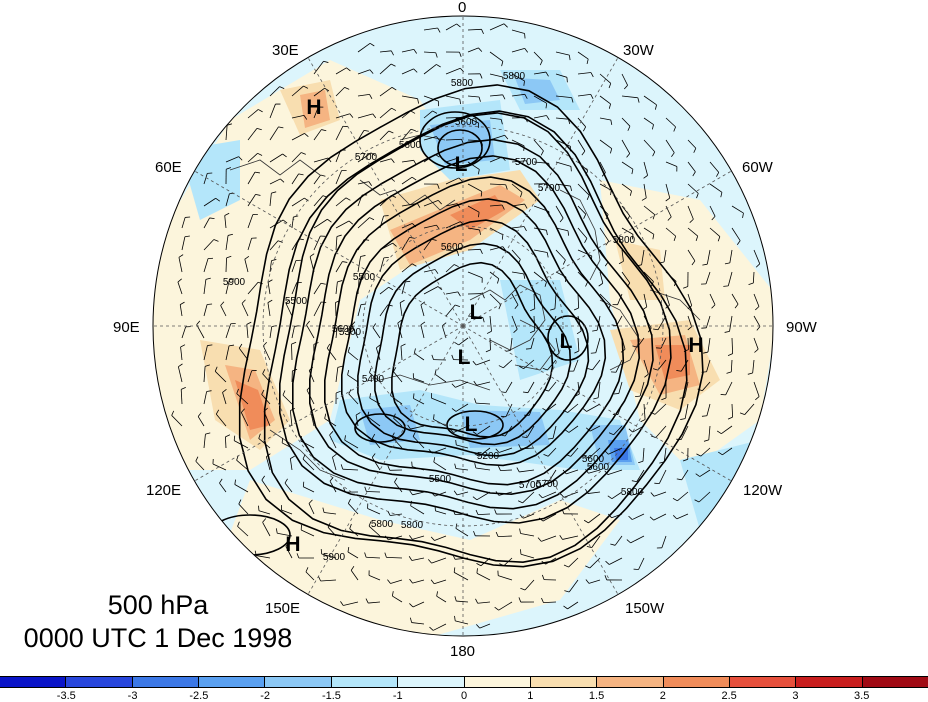  What do you see at coordinates (350, 332) in the screenshot?
I see `contour-label: 5300` at bounding box center [350, 332].